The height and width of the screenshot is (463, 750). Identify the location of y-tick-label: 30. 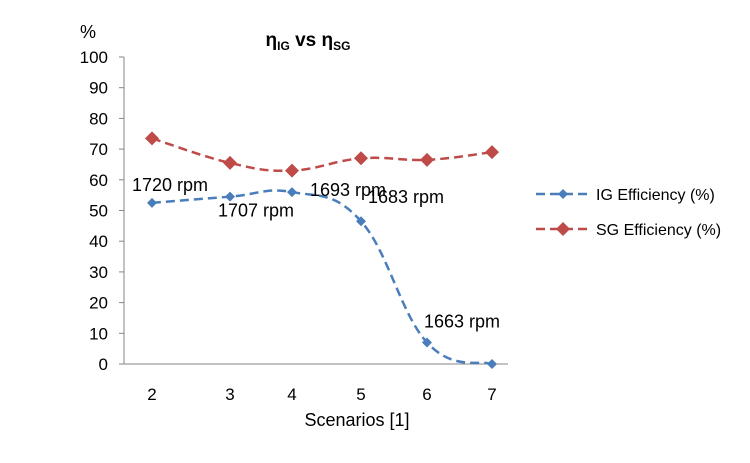
(98, 272).